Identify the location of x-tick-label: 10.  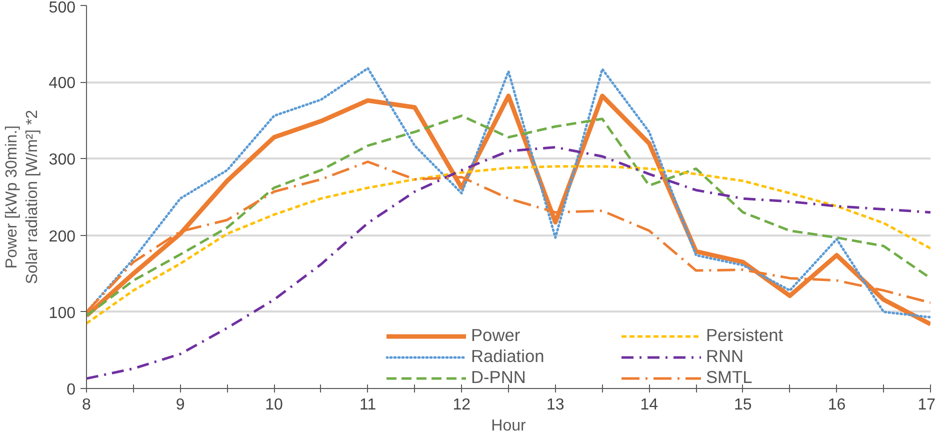
(274, 405).